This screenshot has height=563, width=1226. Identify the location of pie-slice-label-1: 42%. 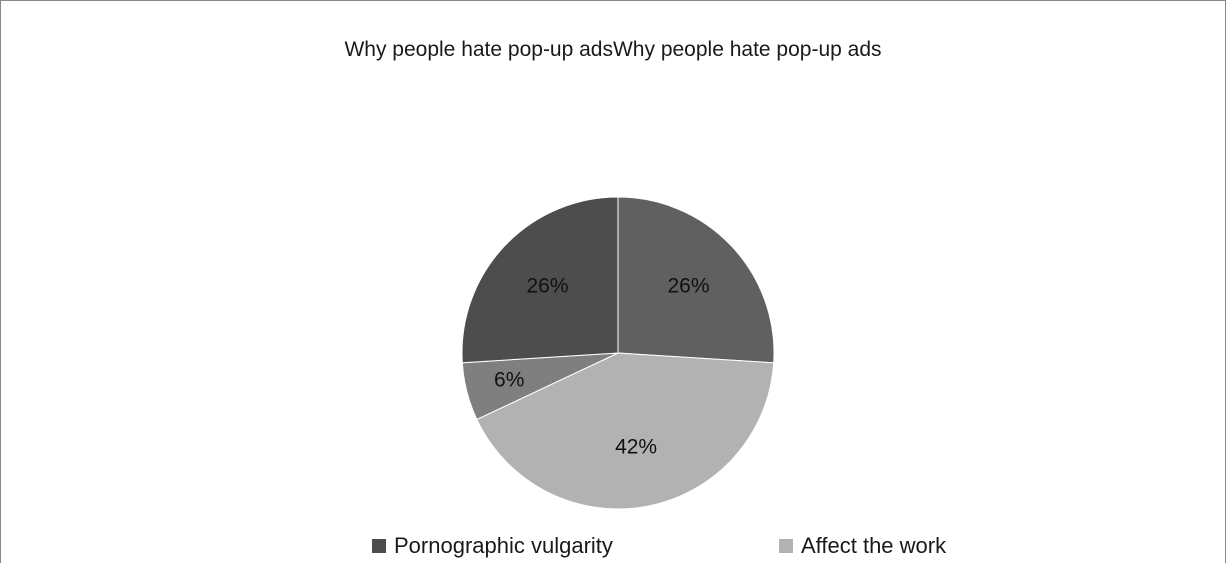
(636, 447).